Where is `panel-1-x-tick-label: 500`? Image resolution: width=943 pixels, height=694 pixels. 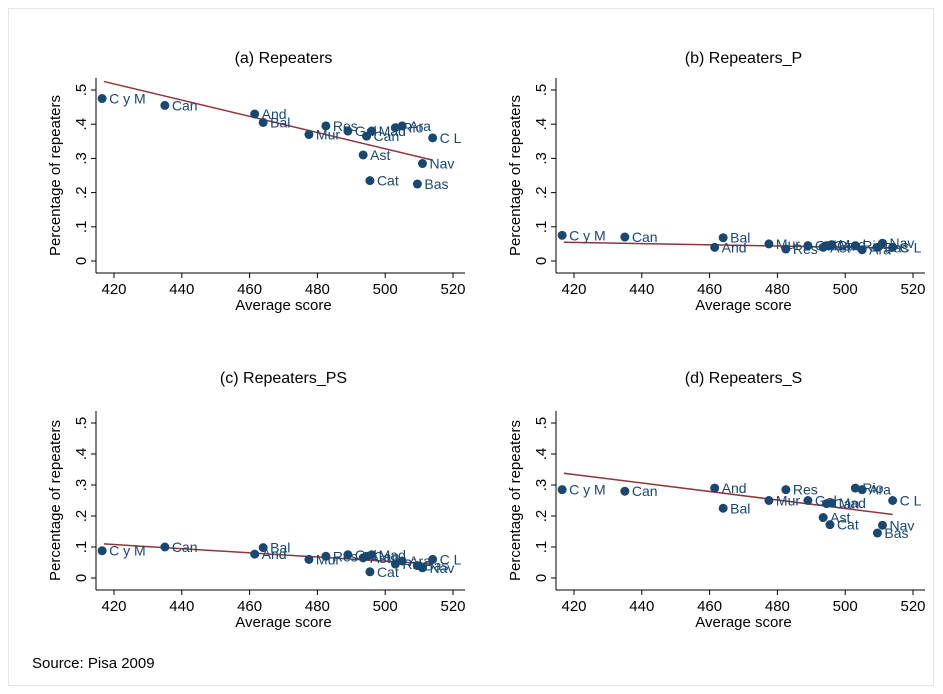 panel-1-x-tick-label: 500 is located at coordinates (385, 289).